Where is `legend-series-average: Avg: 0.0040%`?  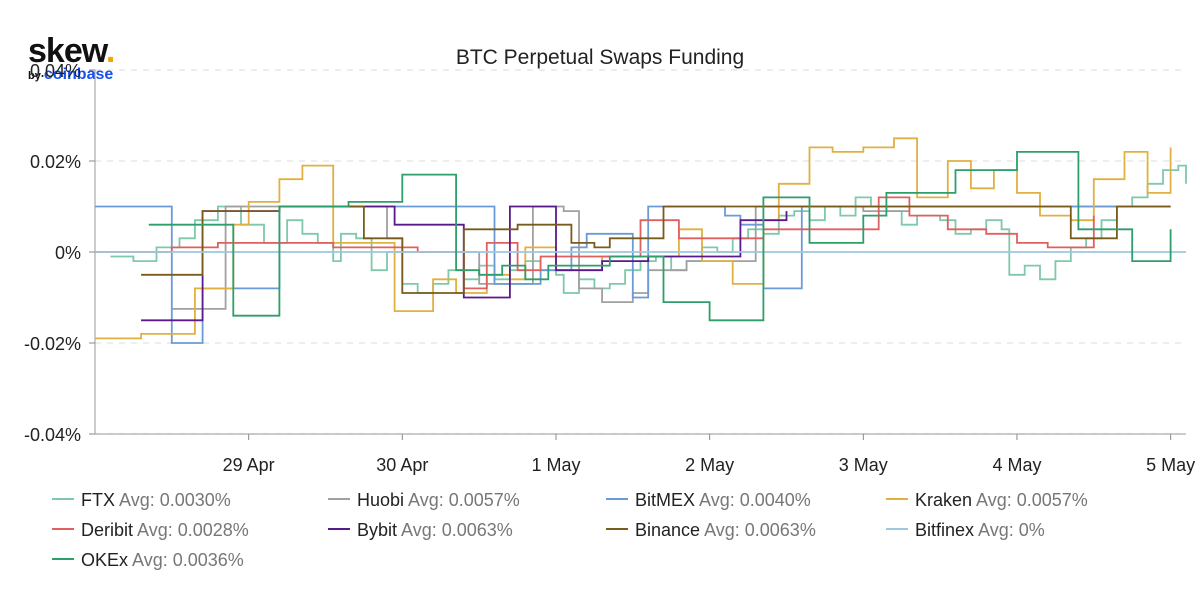
legend-series-average: Avg: 0.0040% is located at coordinates (753, 500).